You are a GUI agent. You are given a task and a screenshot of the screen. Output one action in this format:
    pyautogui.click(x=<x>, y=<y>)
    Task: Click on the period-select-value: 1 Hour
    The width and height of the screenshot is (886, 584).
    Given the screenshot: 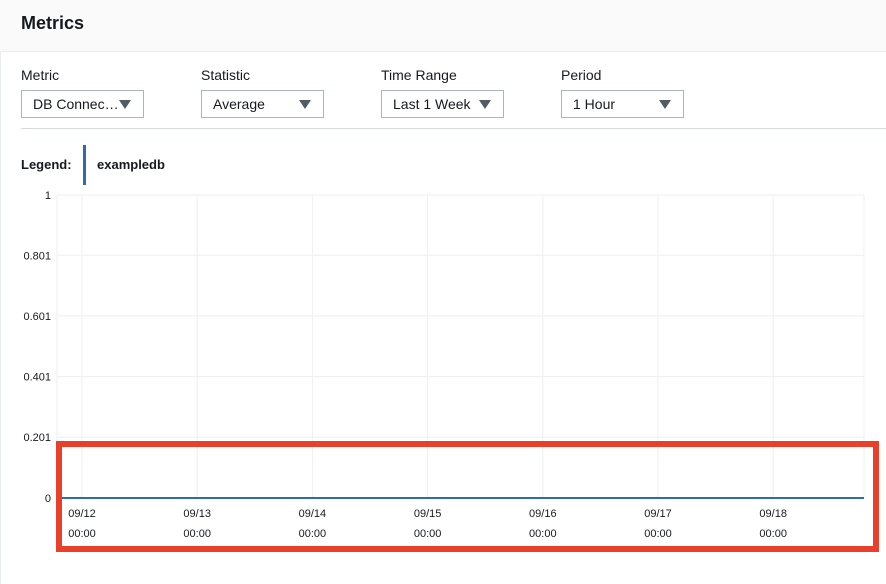 What is the action you would take?
    pyautogui.click(x=594, y=104)
    